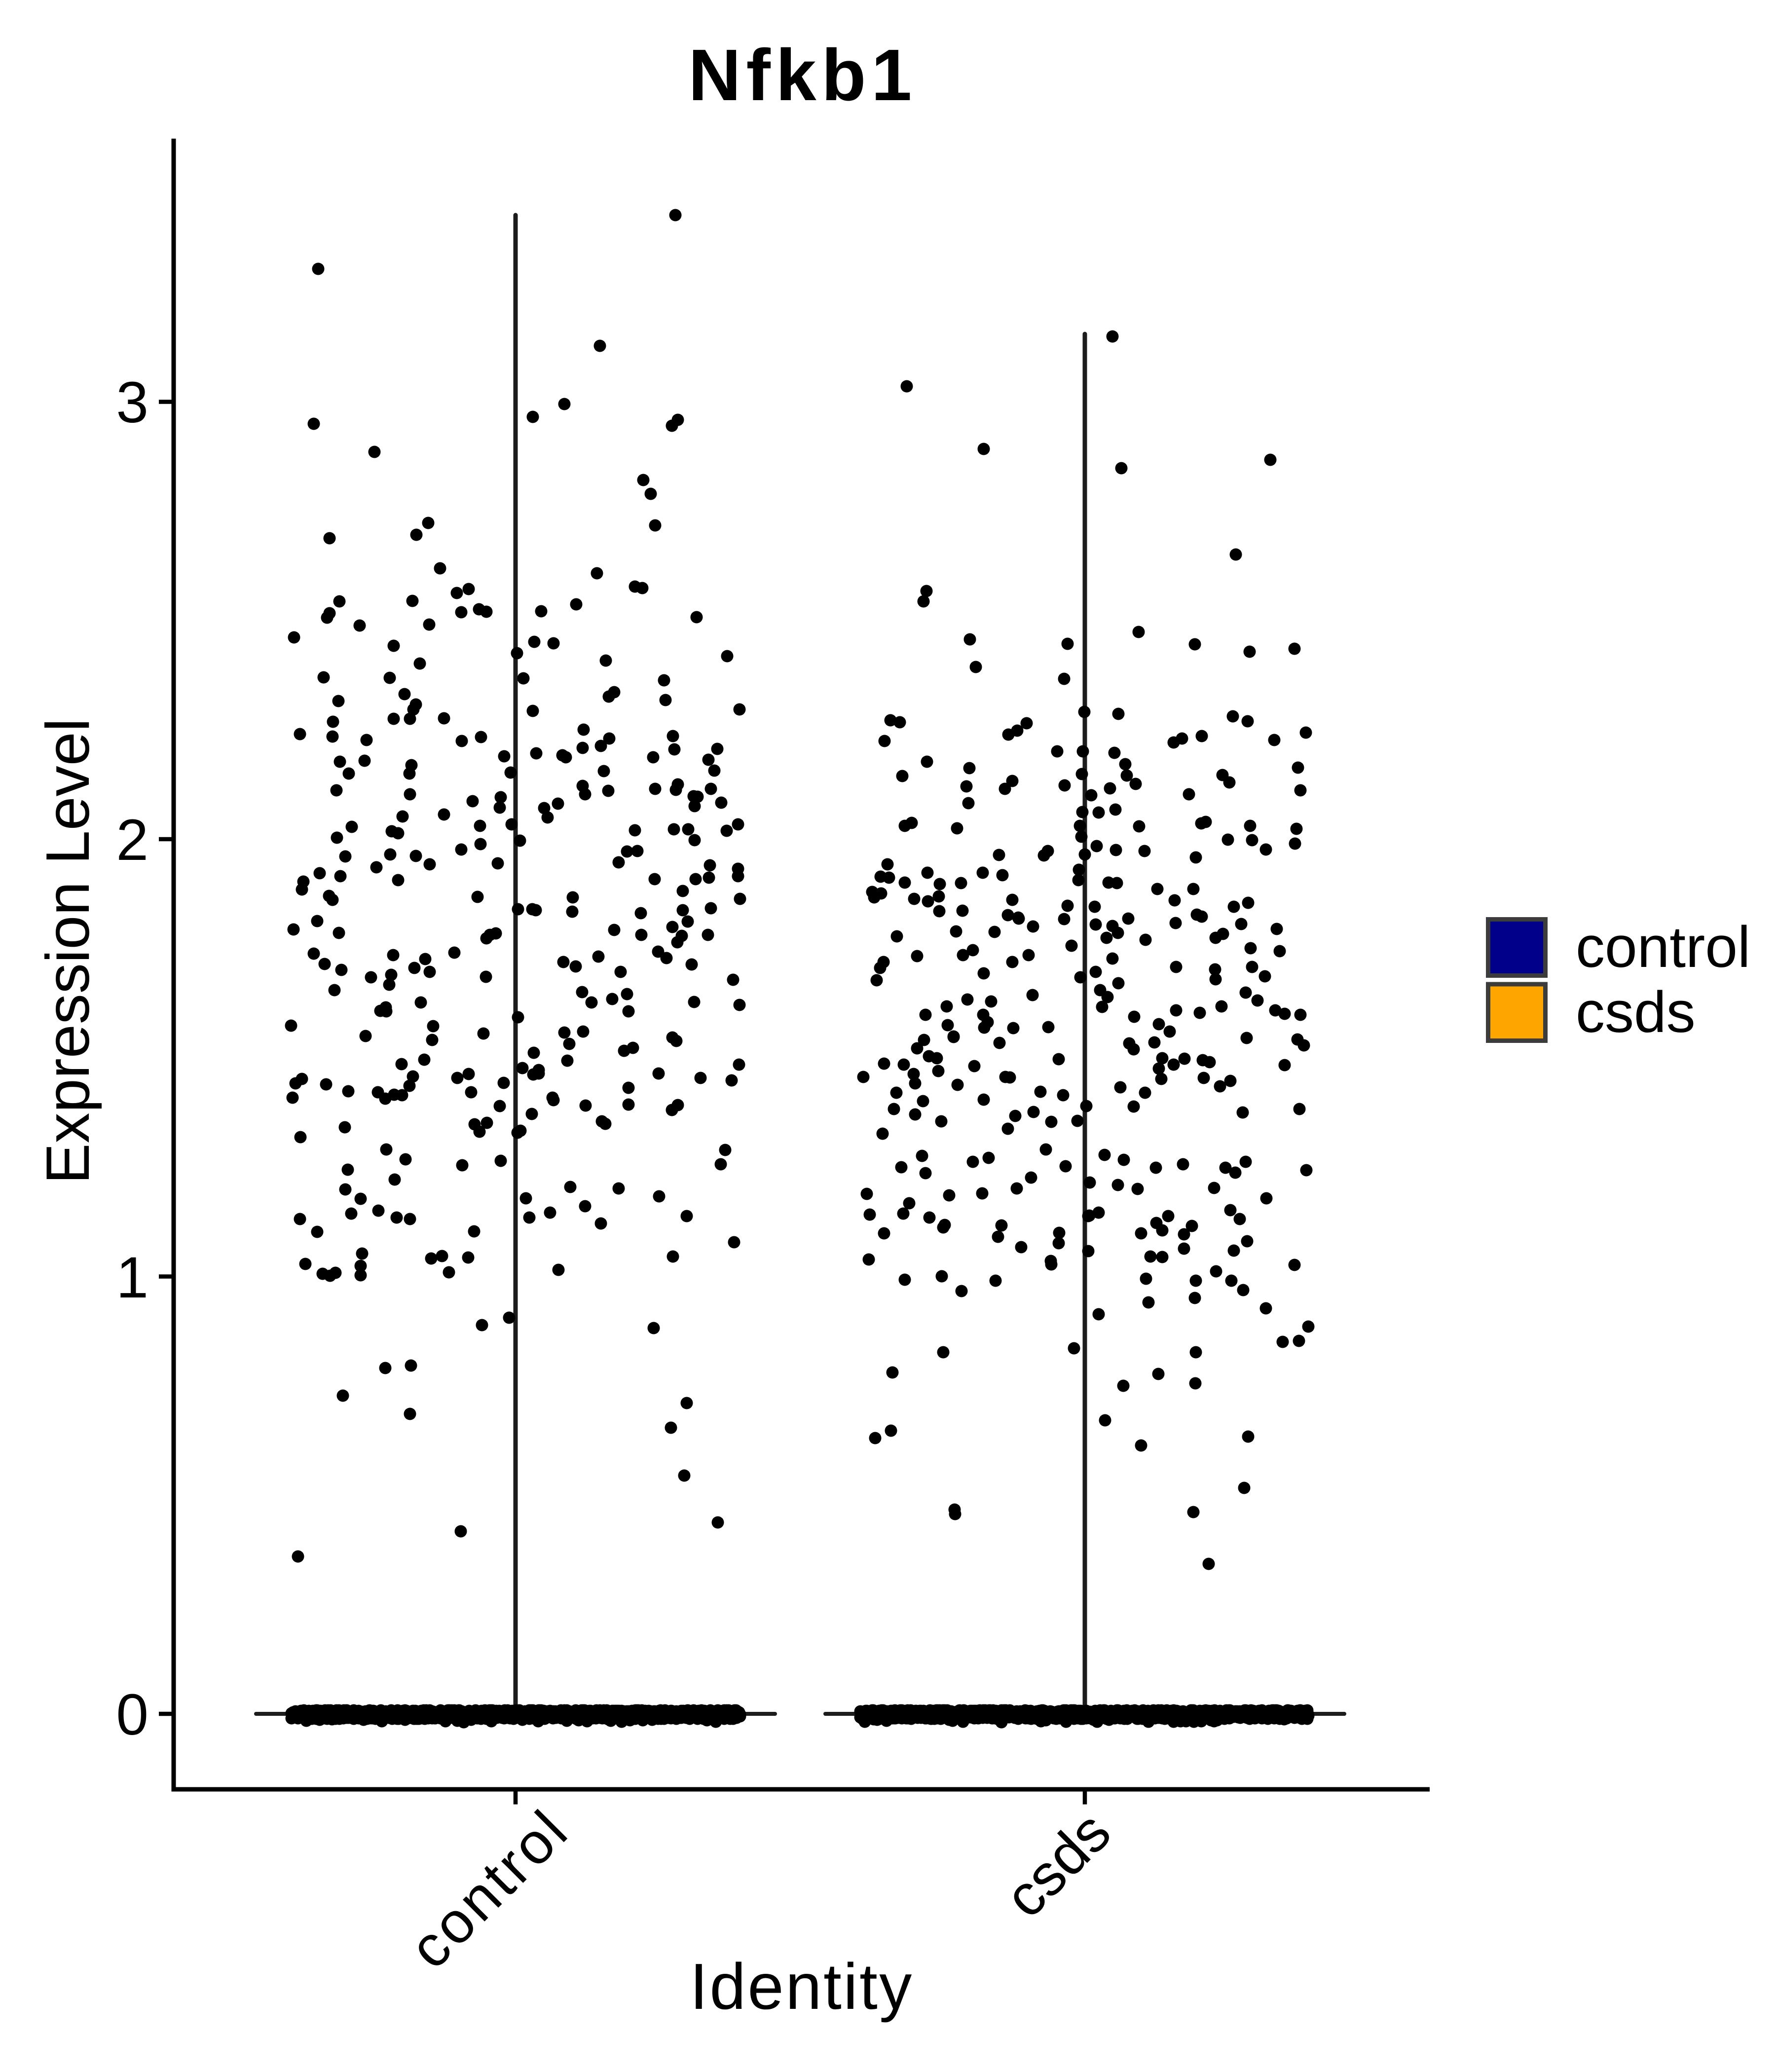  What do you see at coordinates (803, 75) in the screenshot?
I see `svg-text: Nfkb1` at bounding box center [803, 75].